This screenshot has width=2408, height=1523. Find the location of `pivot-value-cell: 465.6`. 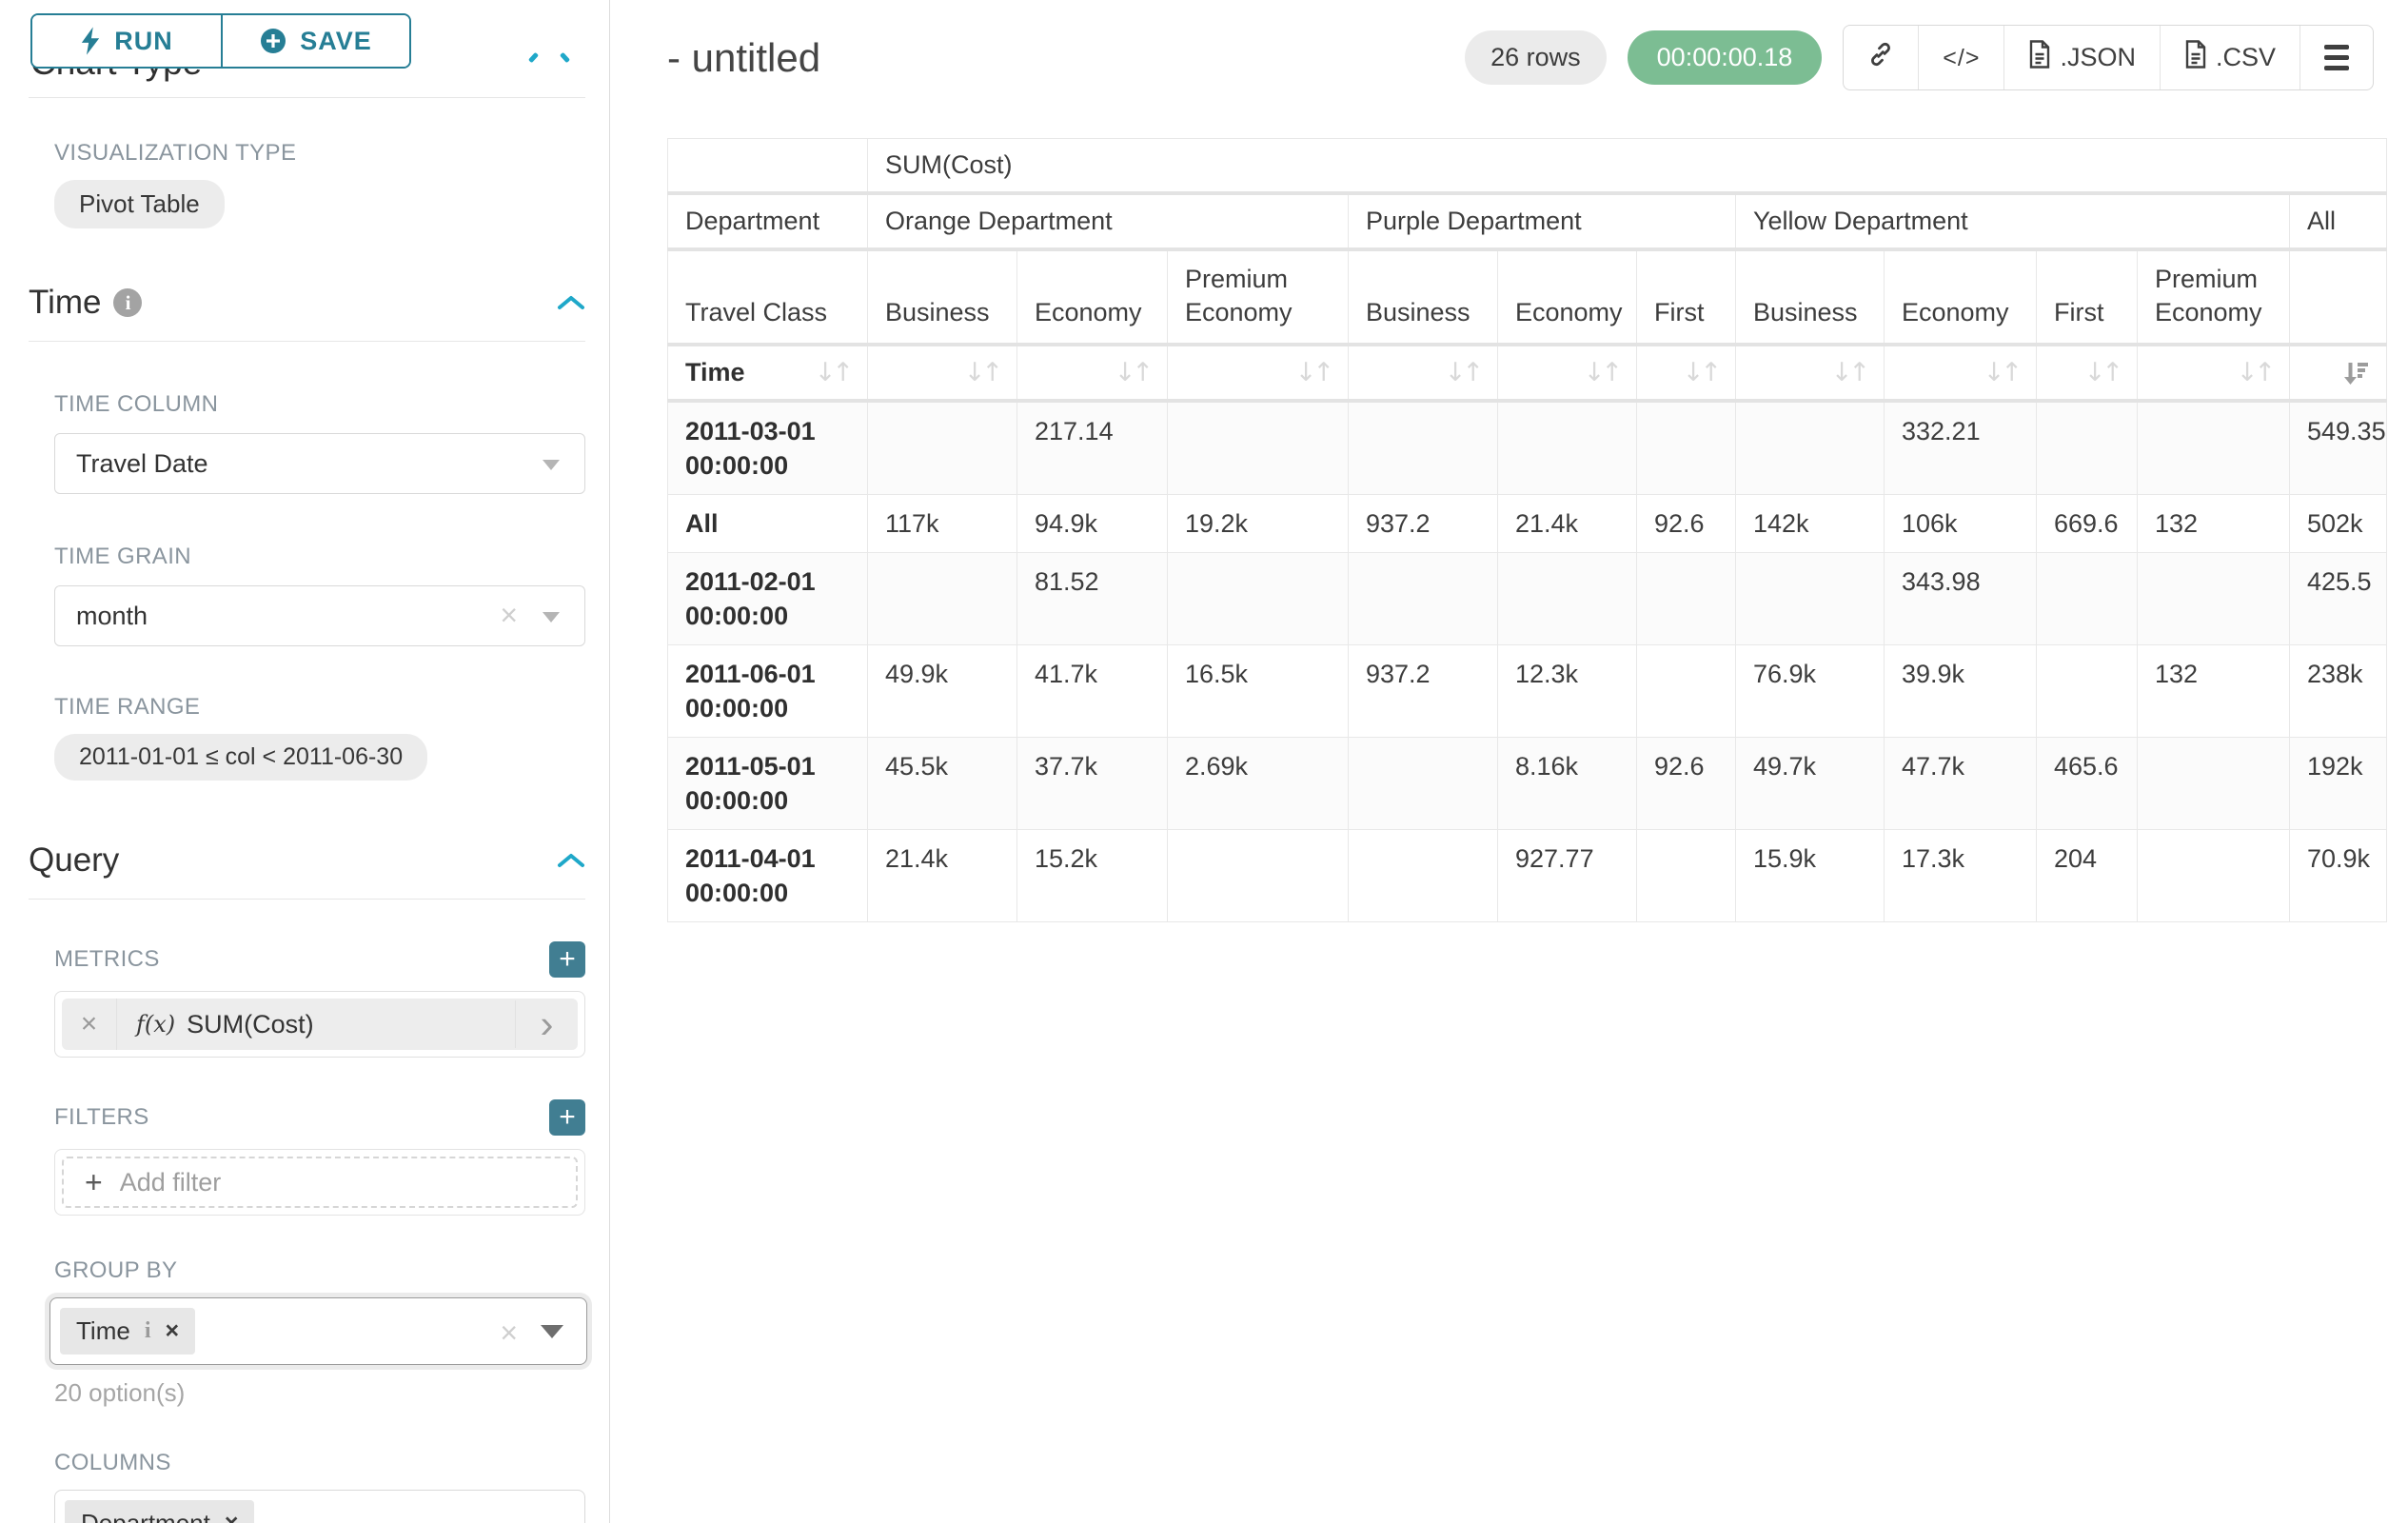

pivot-value-cell: 465.6 is located at coordinates (2087, 784).